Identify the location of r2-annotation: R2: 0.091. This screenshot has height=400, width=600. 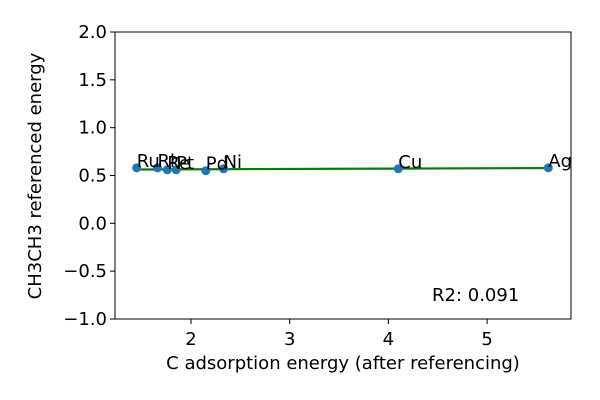
(475, 295).